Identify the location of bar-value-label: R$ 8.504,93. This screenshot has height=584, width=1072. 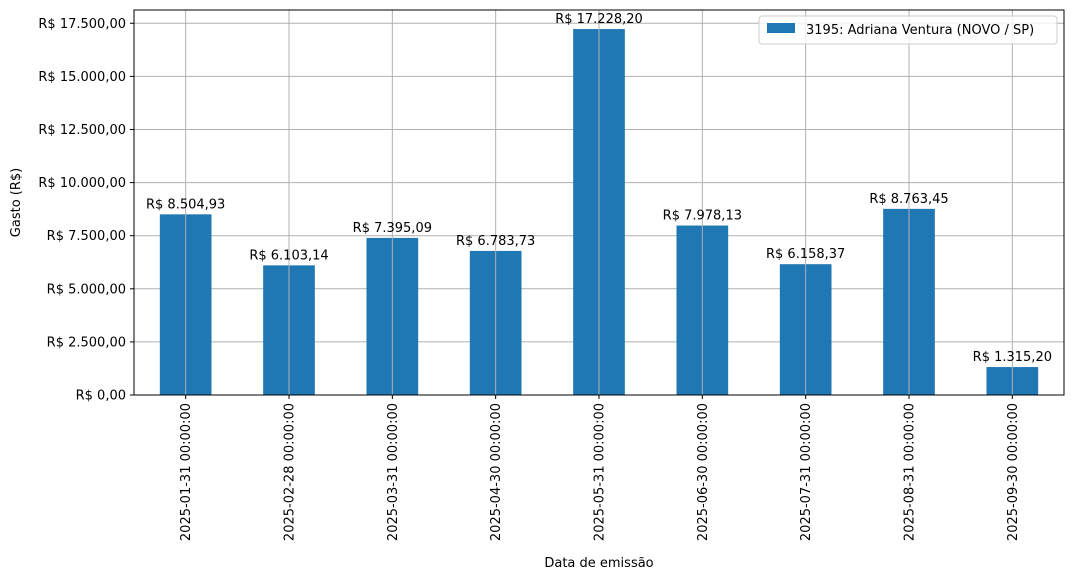
(185, 204).